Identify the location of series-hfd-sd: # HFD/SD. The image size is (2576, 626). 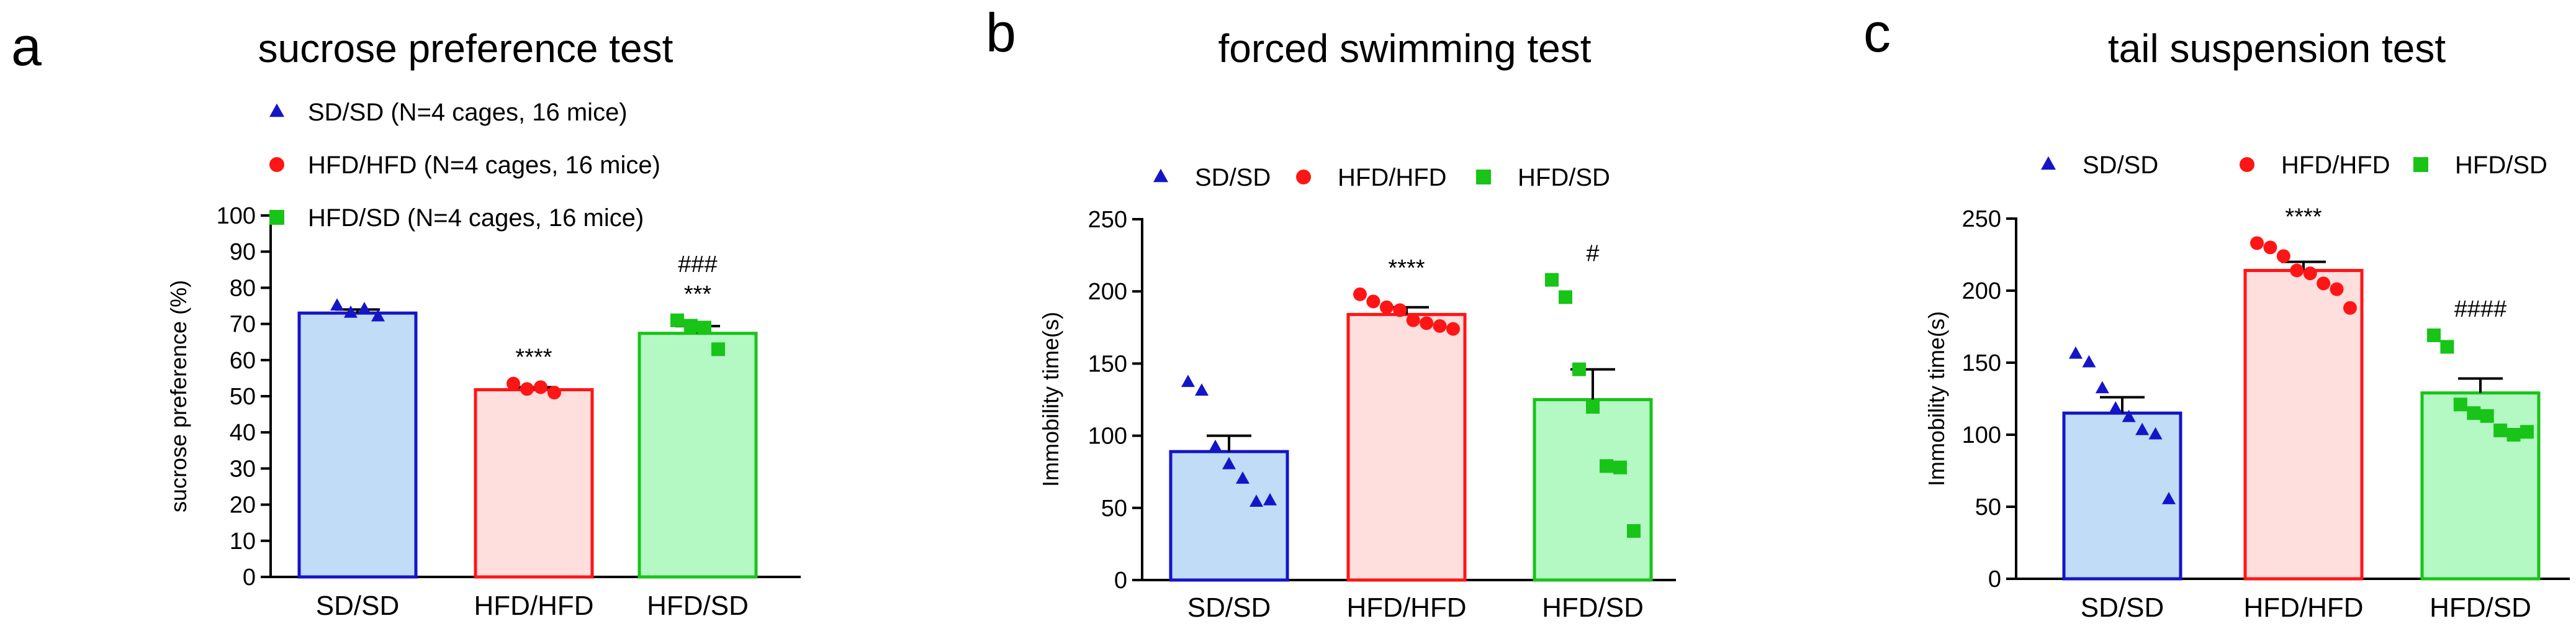
(1593, 432).